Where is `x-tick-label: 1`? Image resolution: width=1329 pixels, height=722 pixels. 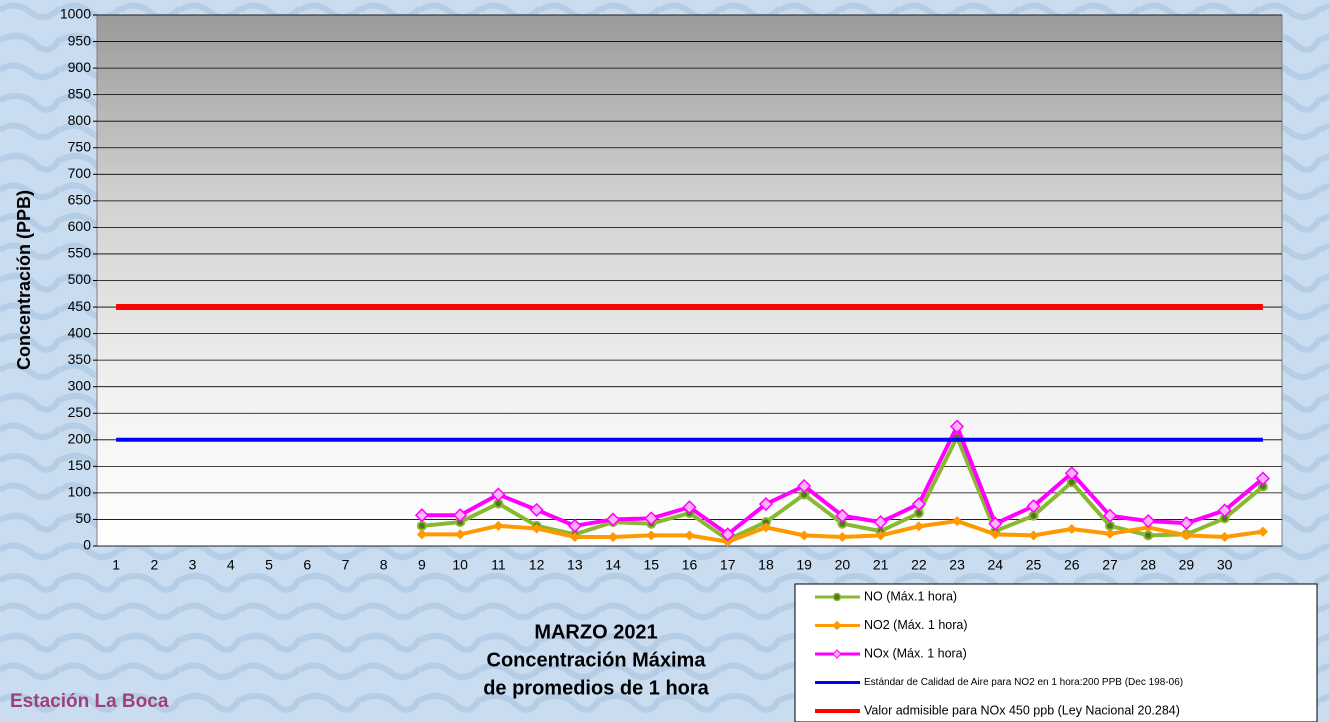 x-tick-label: 1 is located at coordinates (116, 565).